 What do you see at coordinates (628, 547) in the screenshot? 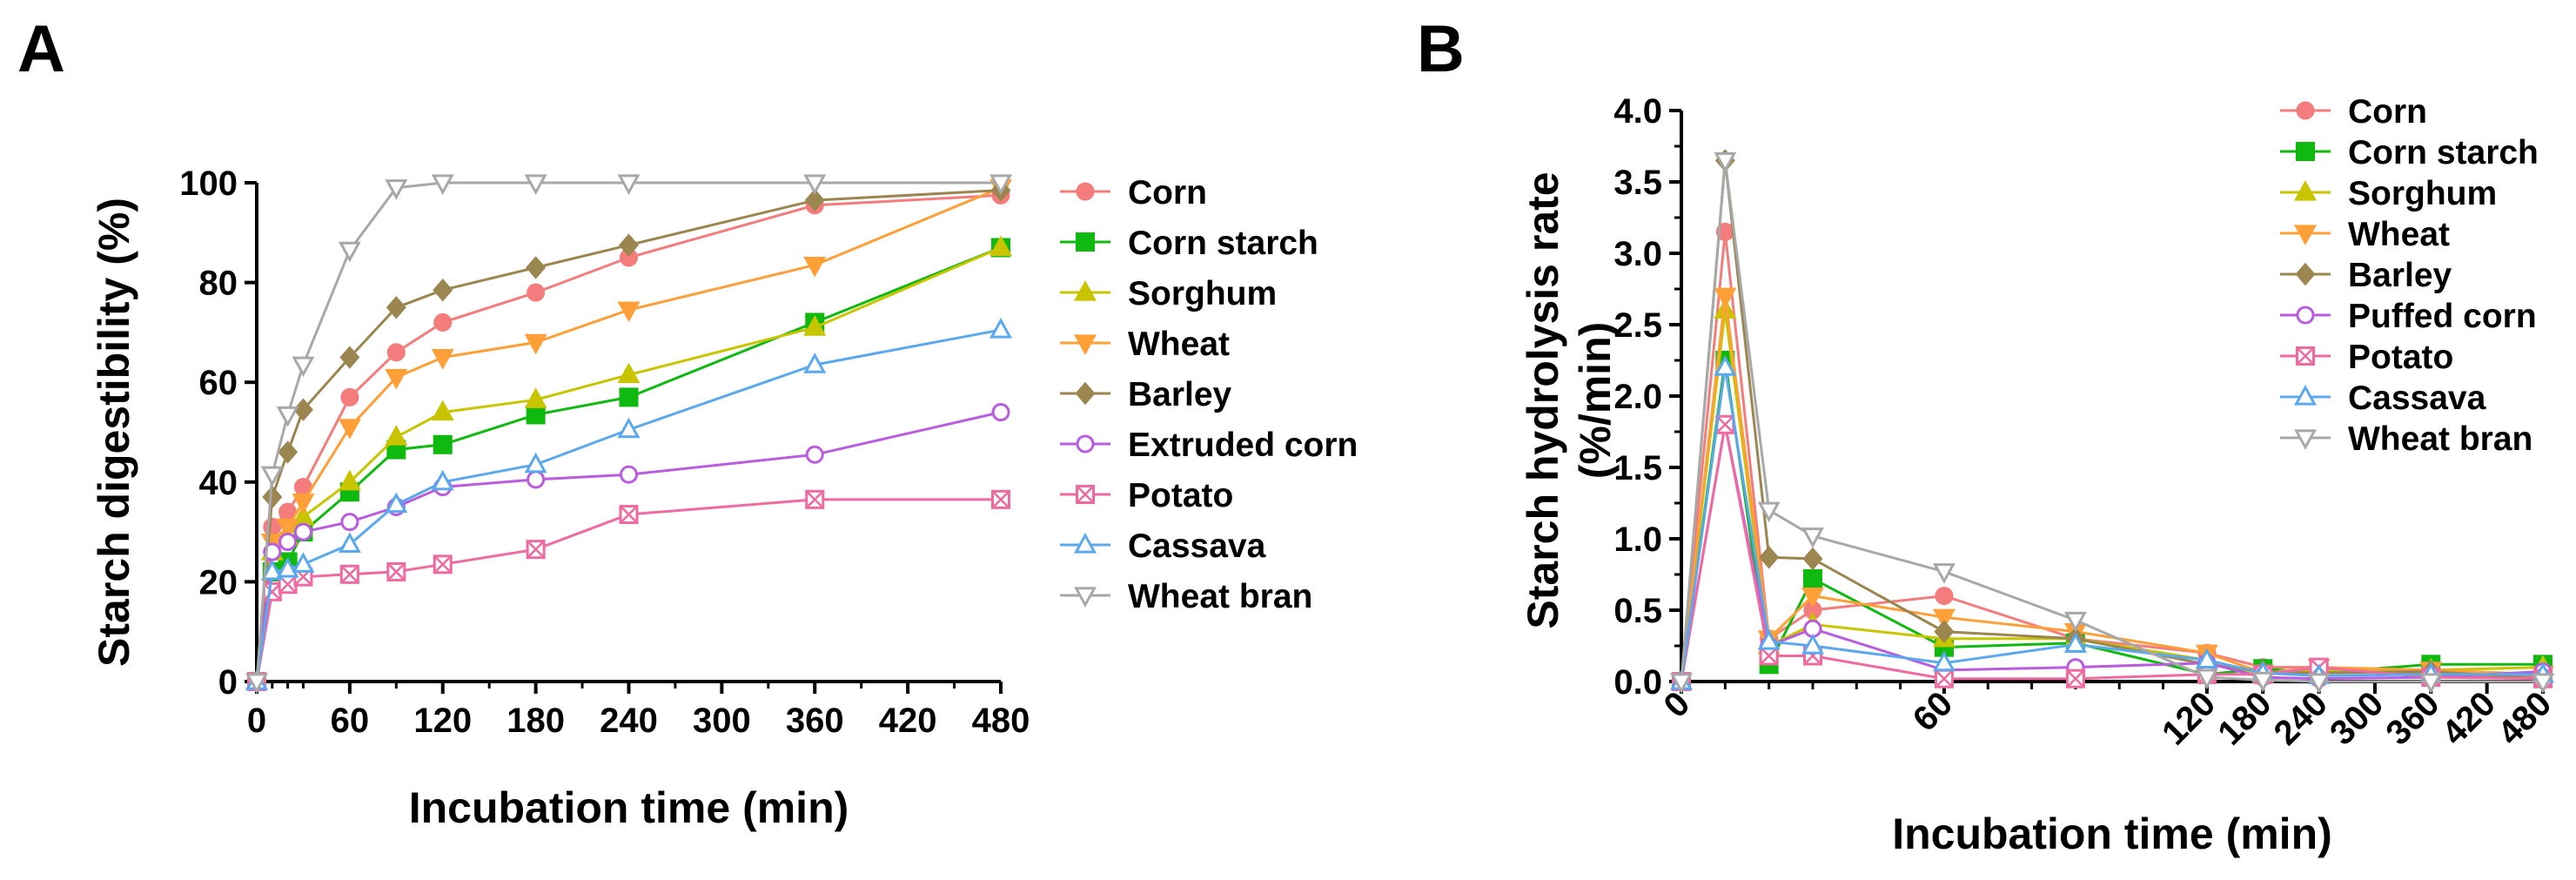
I see `series-extruded-corn` at bounding box center [628, 547].